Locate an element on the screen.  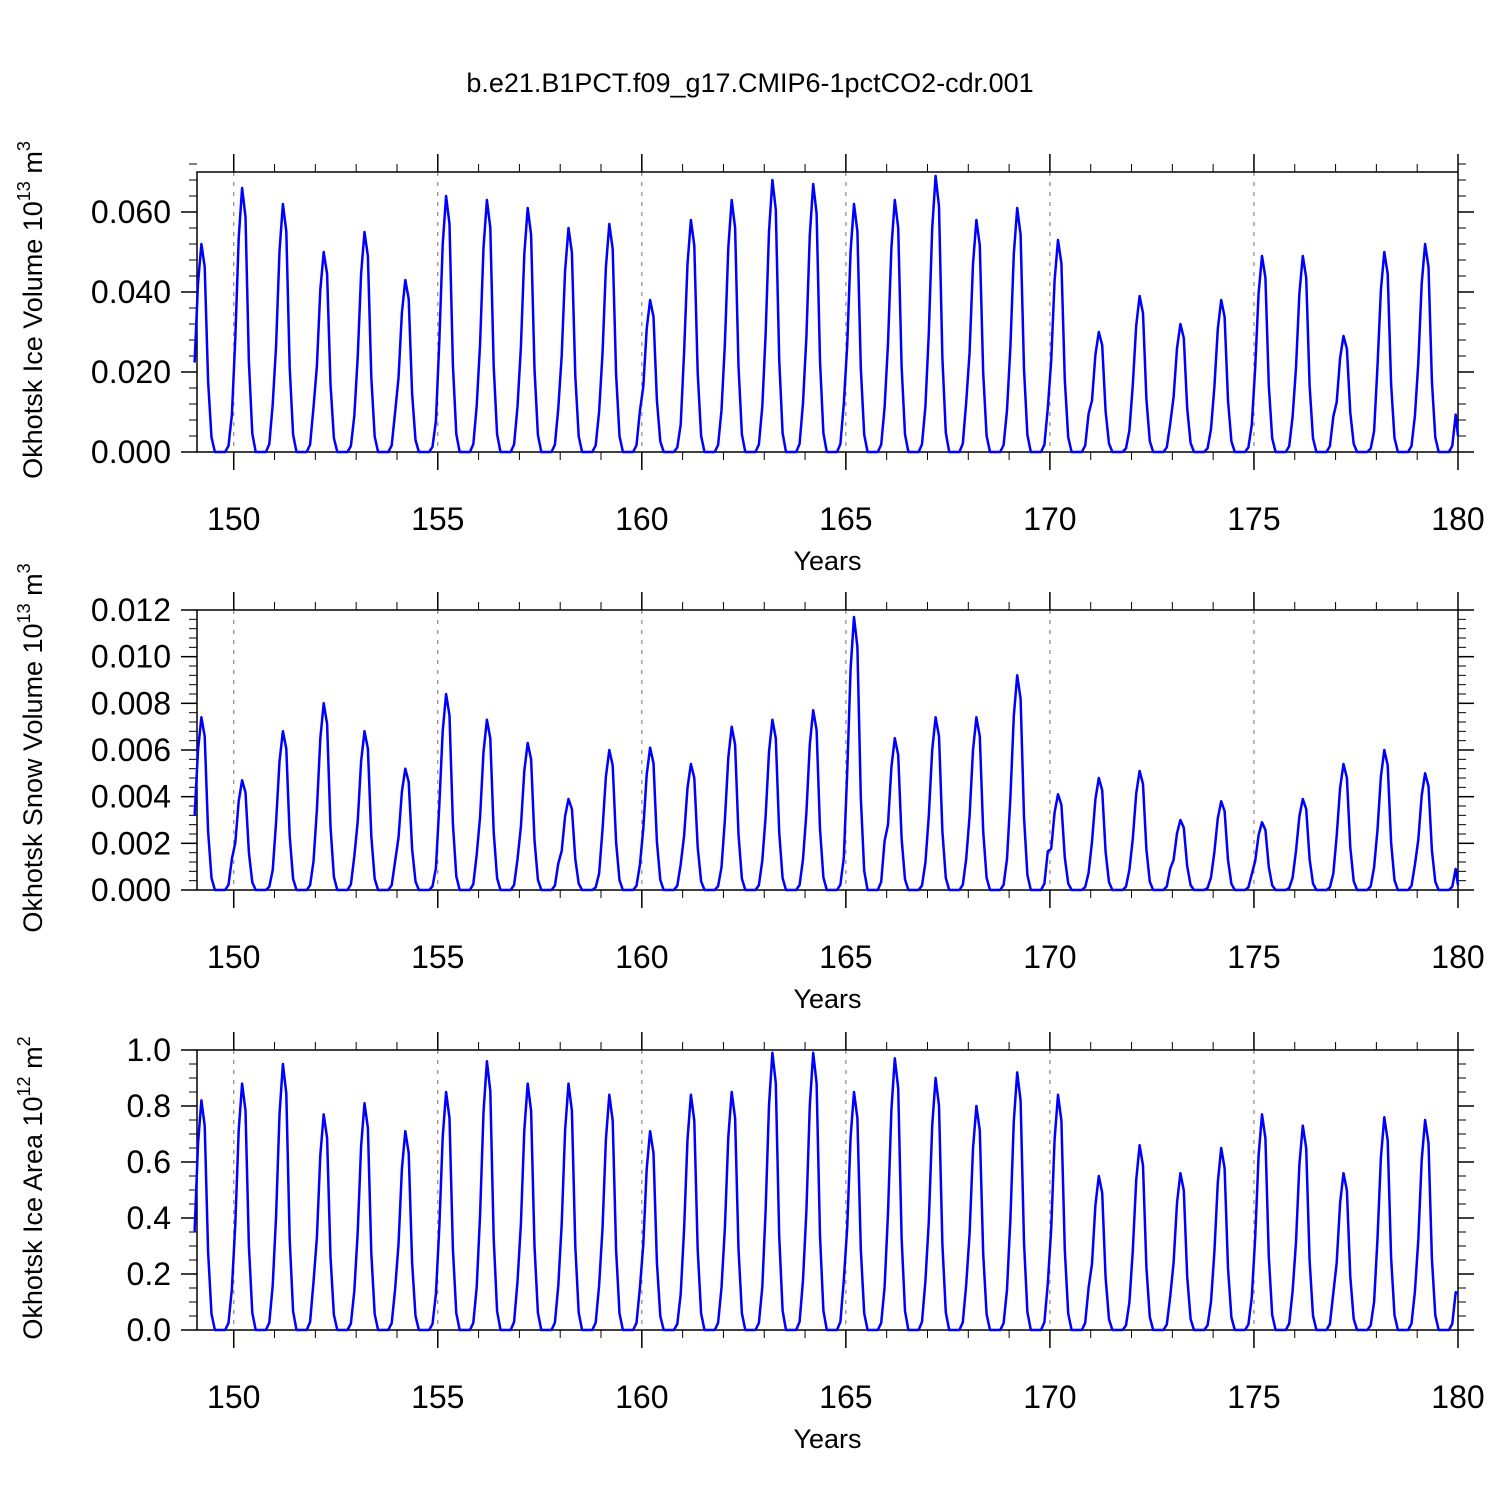
snow-volume-x-axis-label: Years is located at coordinates (827, 999).